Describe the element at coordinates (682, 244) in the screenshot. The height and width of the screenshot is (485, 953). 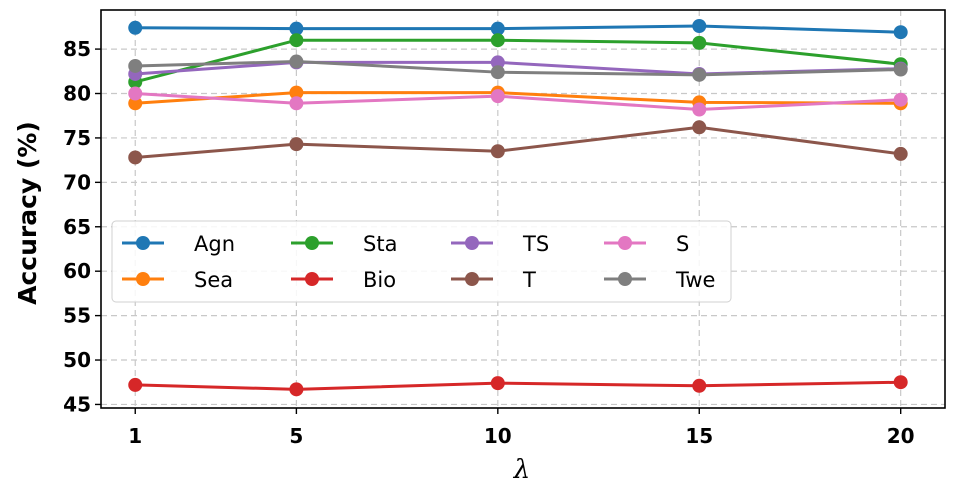
I see `legend-label: S` at that location.